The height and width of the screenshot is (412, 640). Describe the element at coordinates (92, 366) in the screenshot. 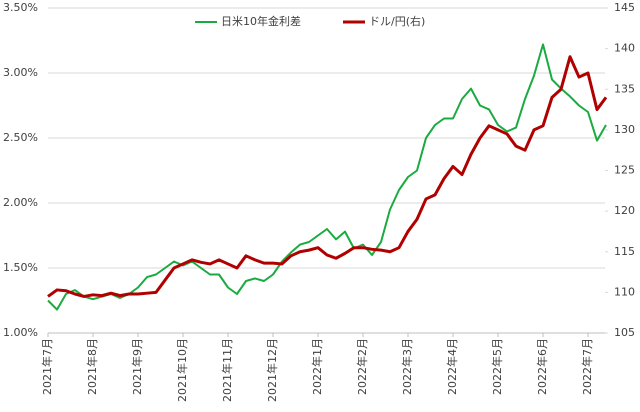

I see `x-tick-label: 2021年8月` at that location.